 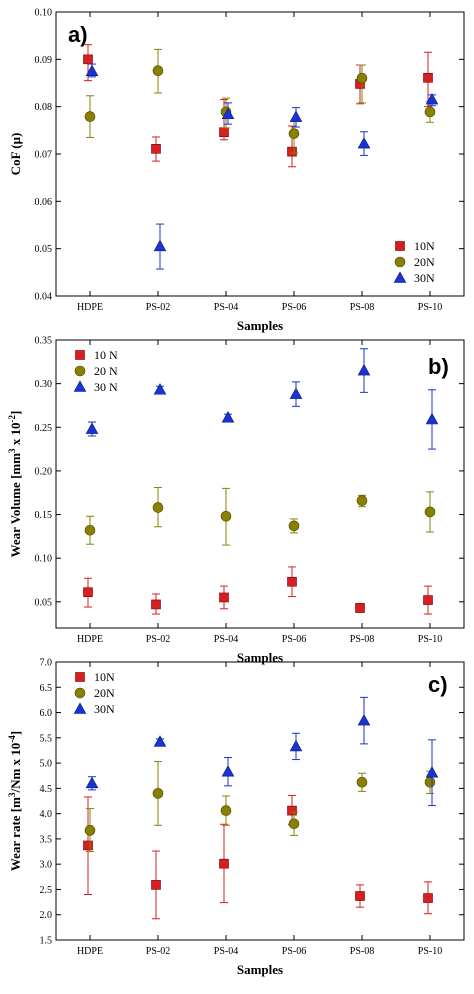 I want to click on legend-label: 30N, so click(x=424, y=278).